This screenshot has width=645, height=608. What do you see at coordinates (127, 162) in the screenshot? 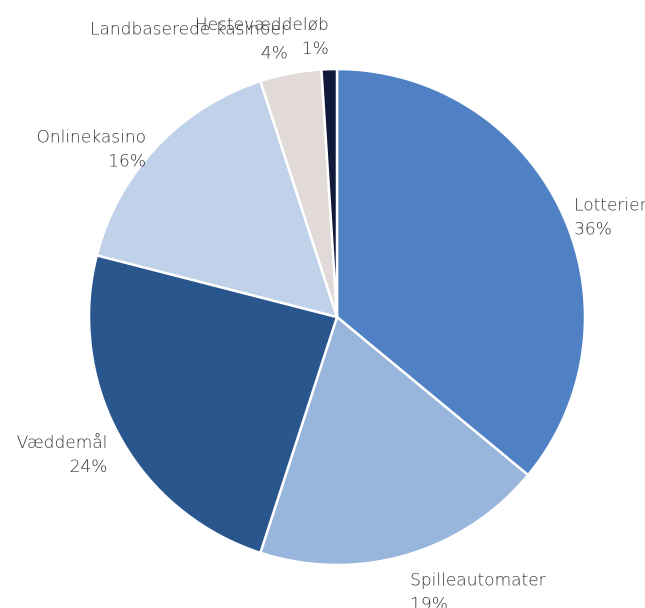
I see `value-label: 16%` at bounding box center [127, 162].